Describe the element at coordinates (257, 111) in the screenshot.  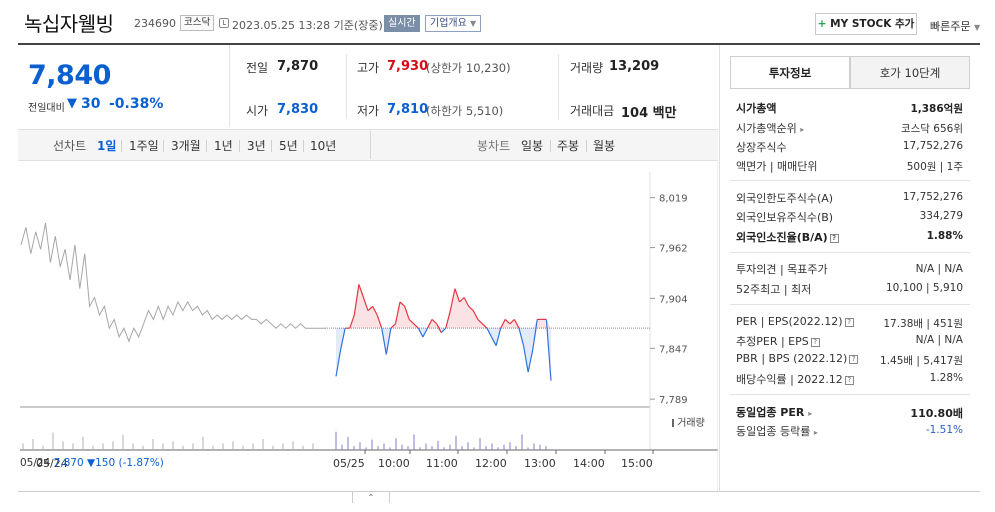
I see `open-label: 시가` at that location.